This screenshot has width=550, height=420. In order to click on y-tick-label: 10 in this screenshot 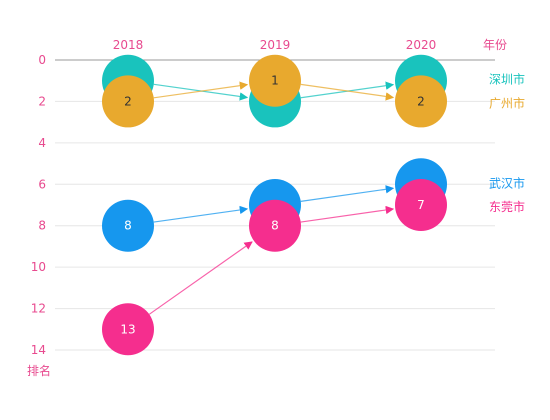, I will do `click(38, 267)`.